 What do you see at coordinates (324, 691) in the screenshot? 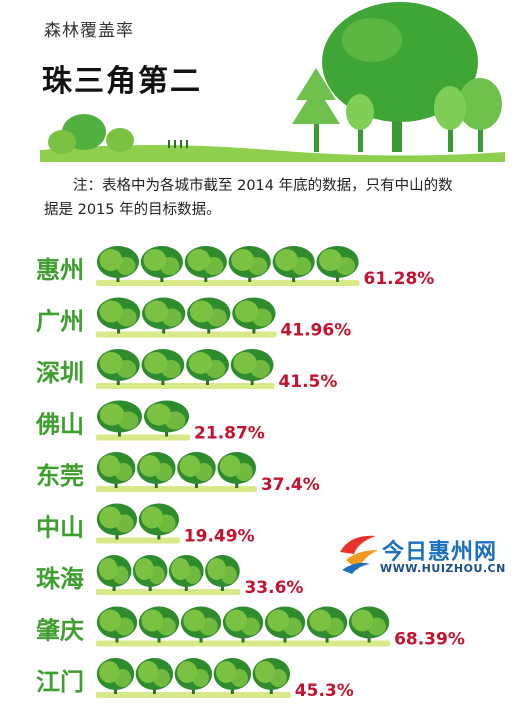
I see `value-label: 45.3%` at bounding box center [324, 691].